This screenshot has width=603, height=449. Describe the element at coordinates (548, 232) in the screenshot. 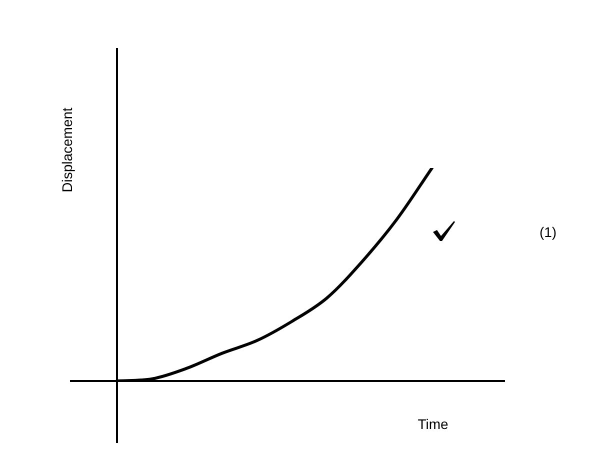

I see `text: (1)` at that location.